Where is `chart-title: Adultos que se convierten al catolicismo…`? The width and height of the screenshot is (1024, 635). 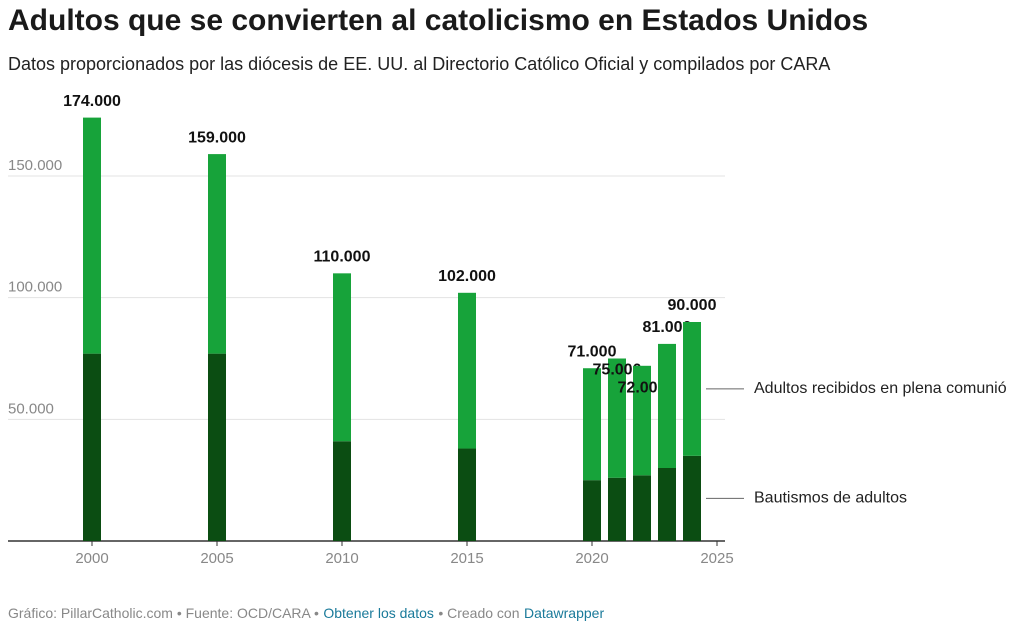
chart-title: Adultos que se convierten al catolicismo… is located at coordinates (438, 20).